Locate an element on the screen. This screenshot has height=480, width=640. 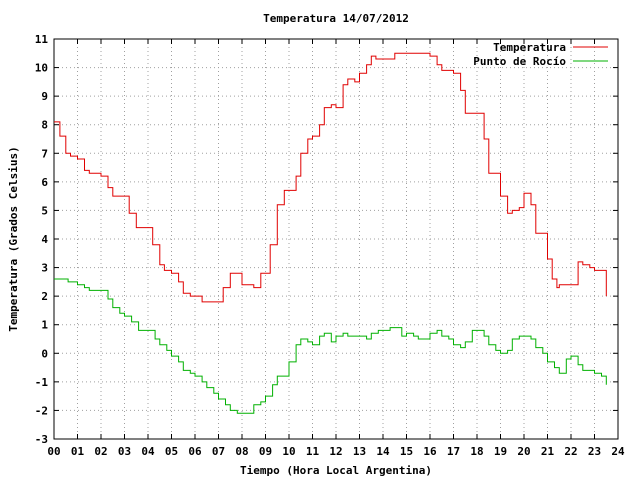
x-tick-label: 09 is located at coordinates (265, 451).